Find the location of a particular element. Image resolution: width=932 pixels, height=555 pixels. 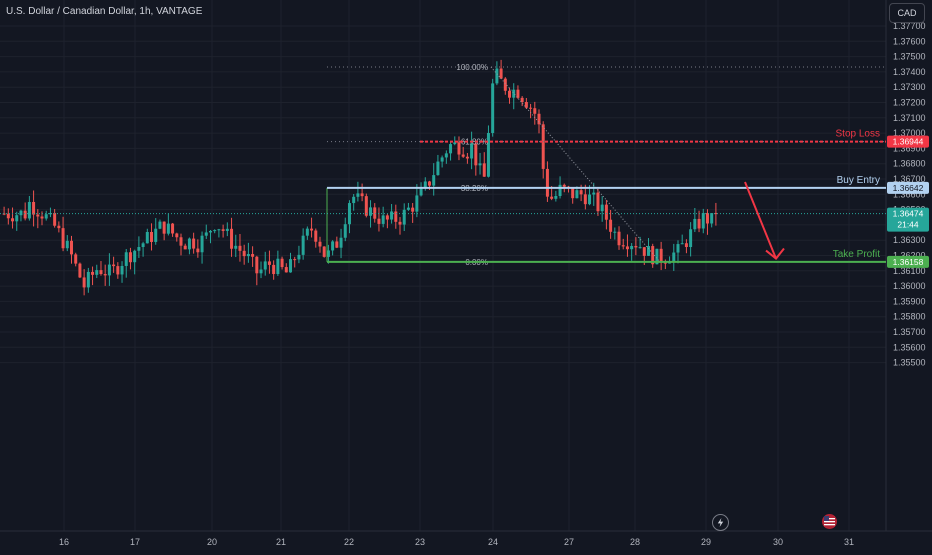

y-tick-label: 1.36700 is located at coordinates (909, 179).